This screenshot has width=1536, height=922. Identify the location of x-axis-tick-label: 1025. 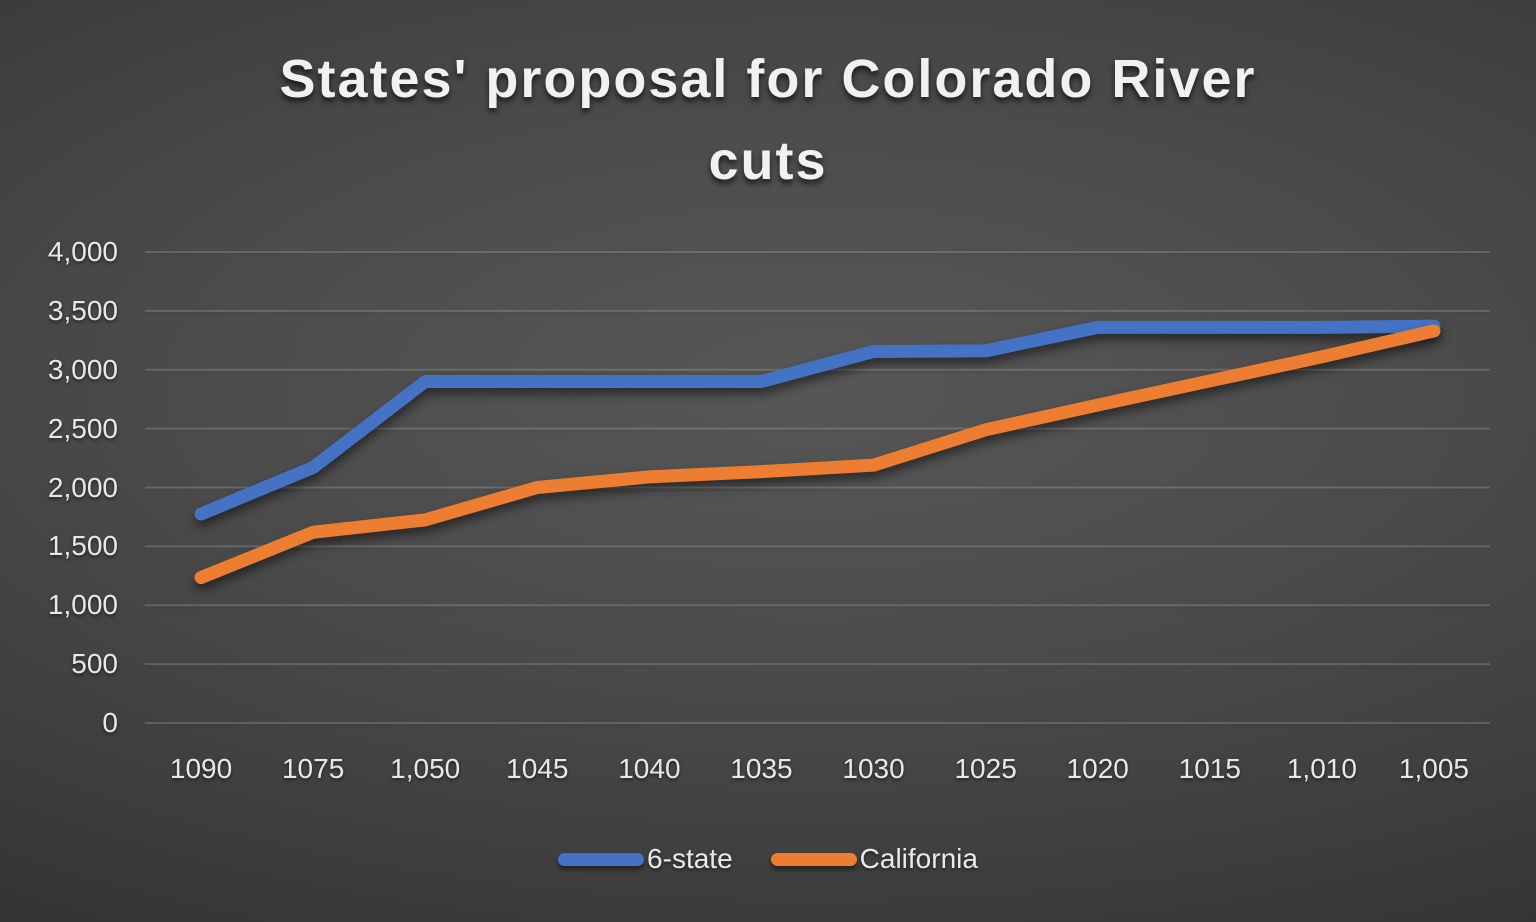
(985, 768).